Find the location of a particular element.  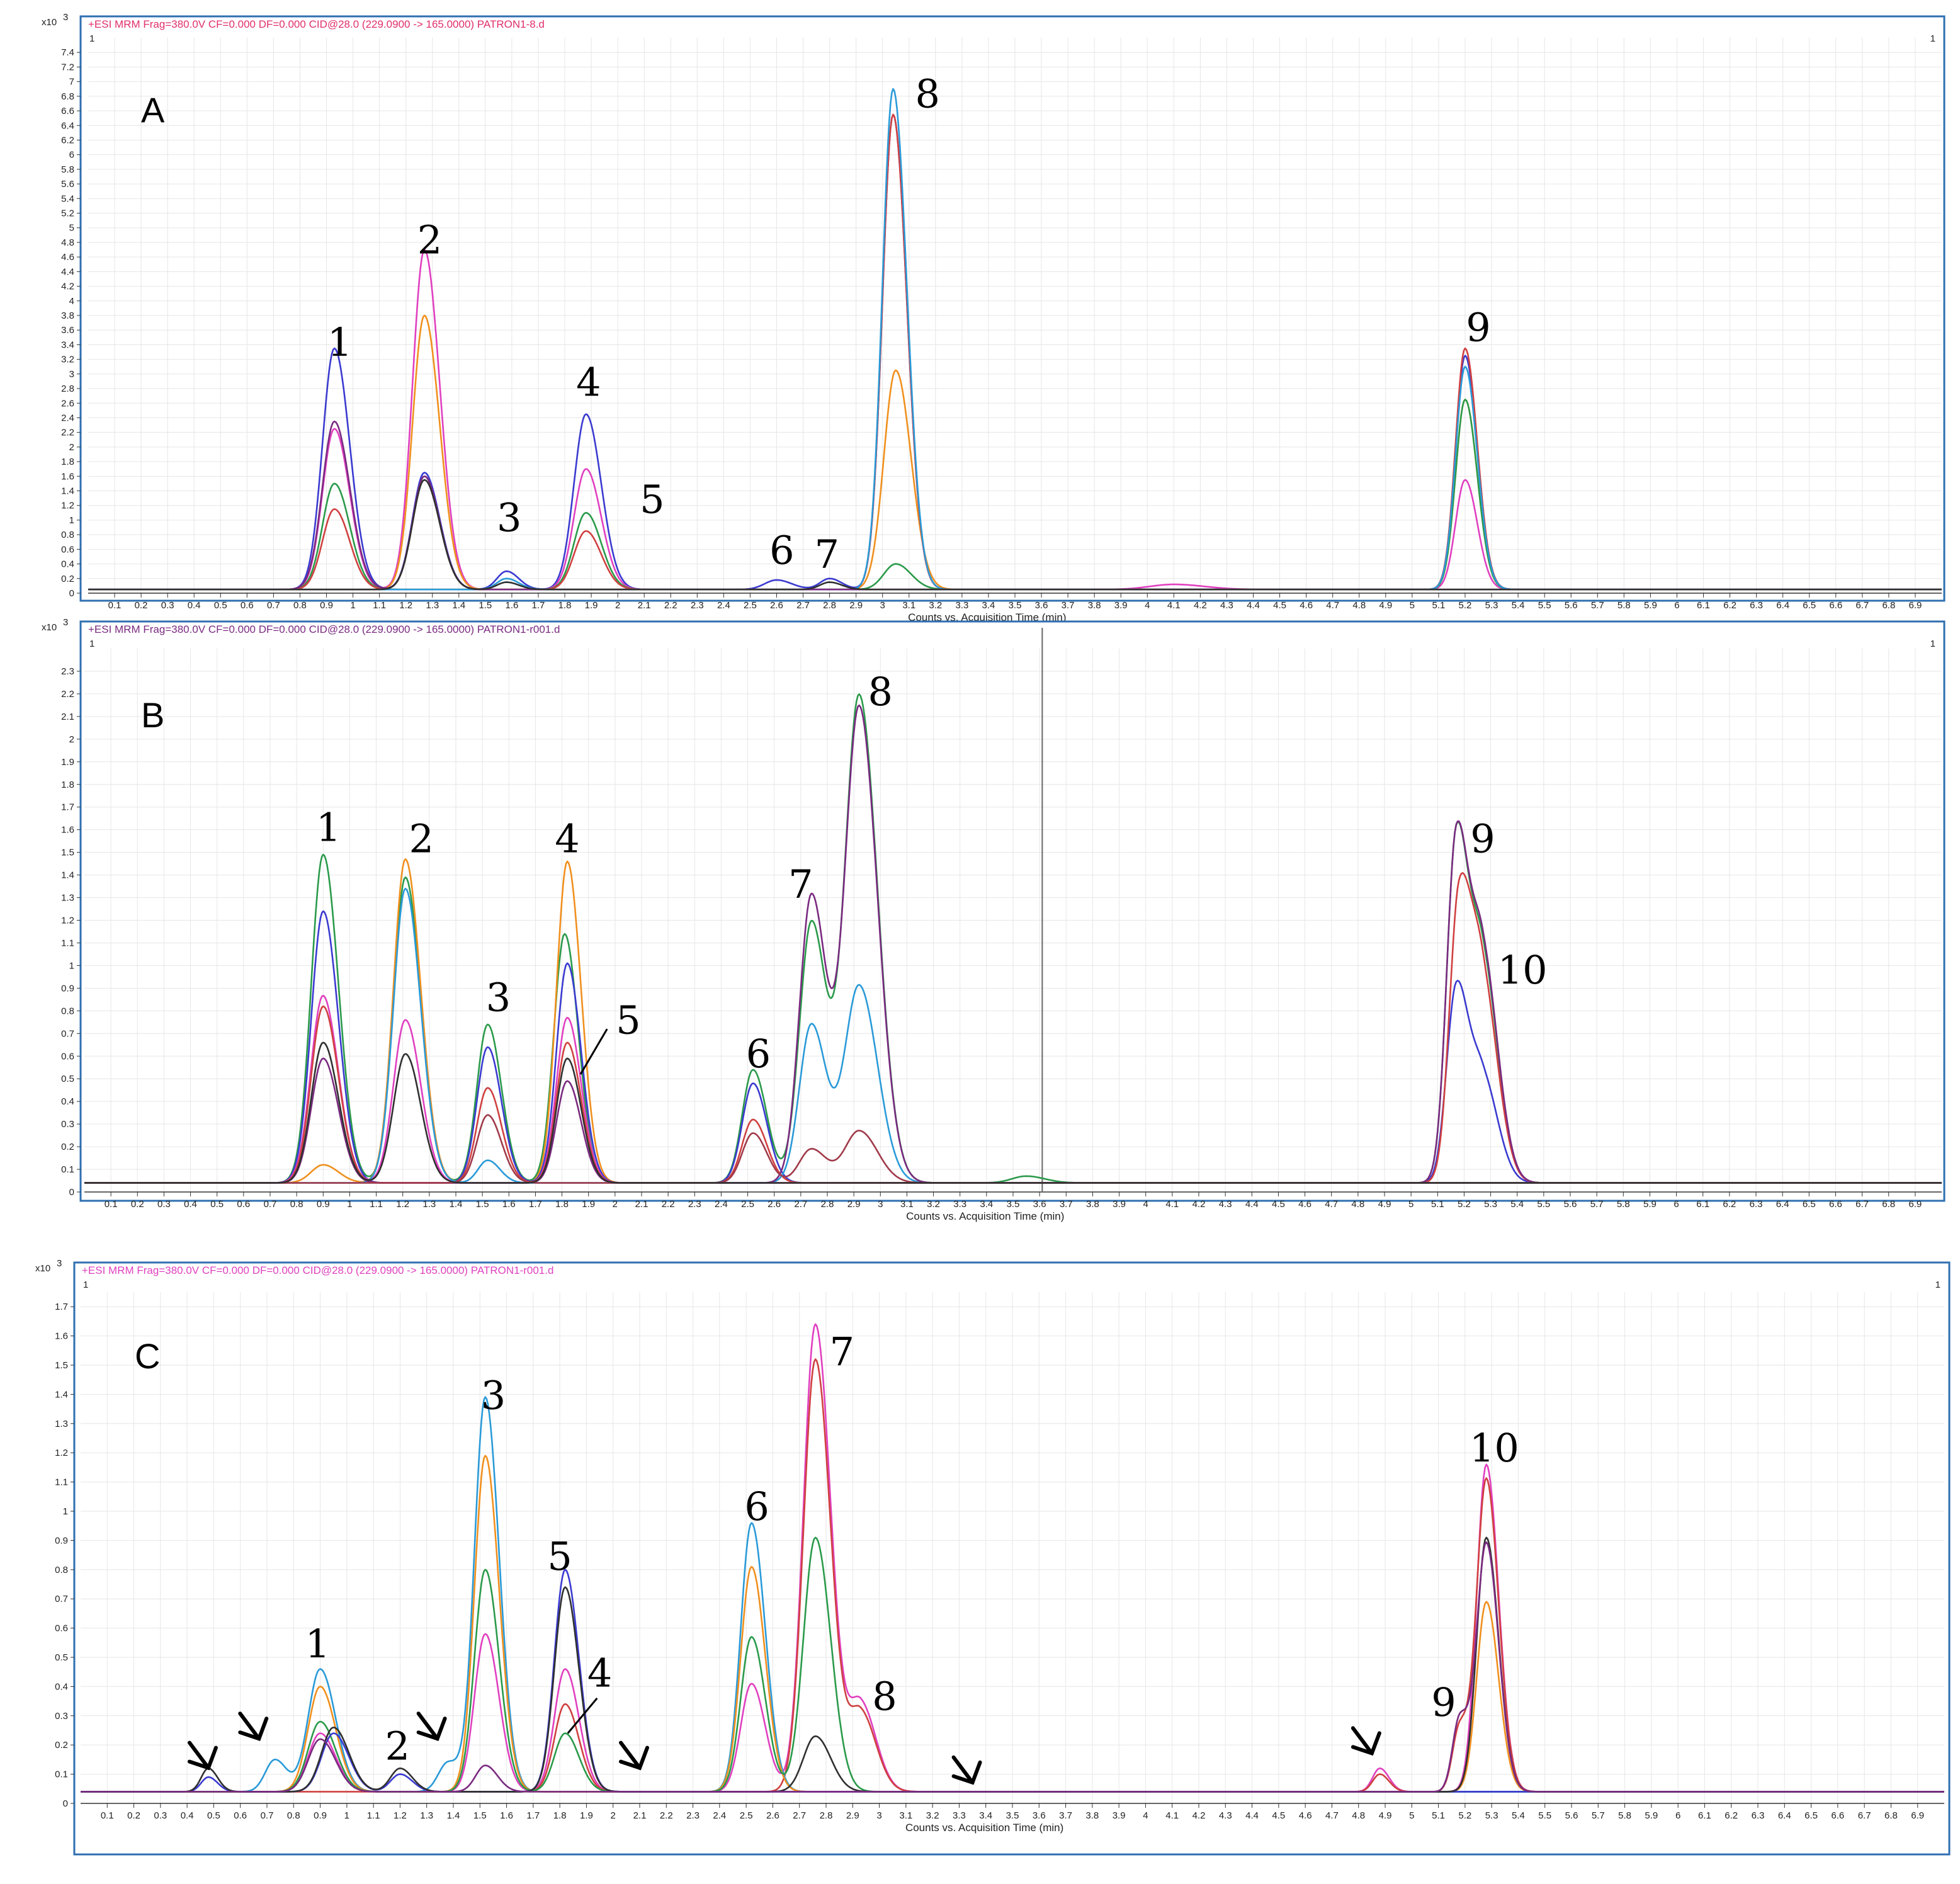

x-tick-label: 0.3 is located at coordinates (164, 1204).